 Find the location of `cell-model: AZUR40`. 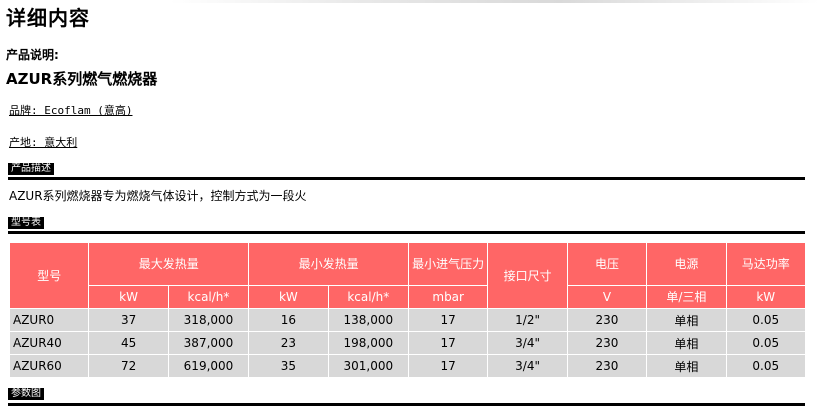

cell-model: AZUR40 is located at coordinates (49, 343).